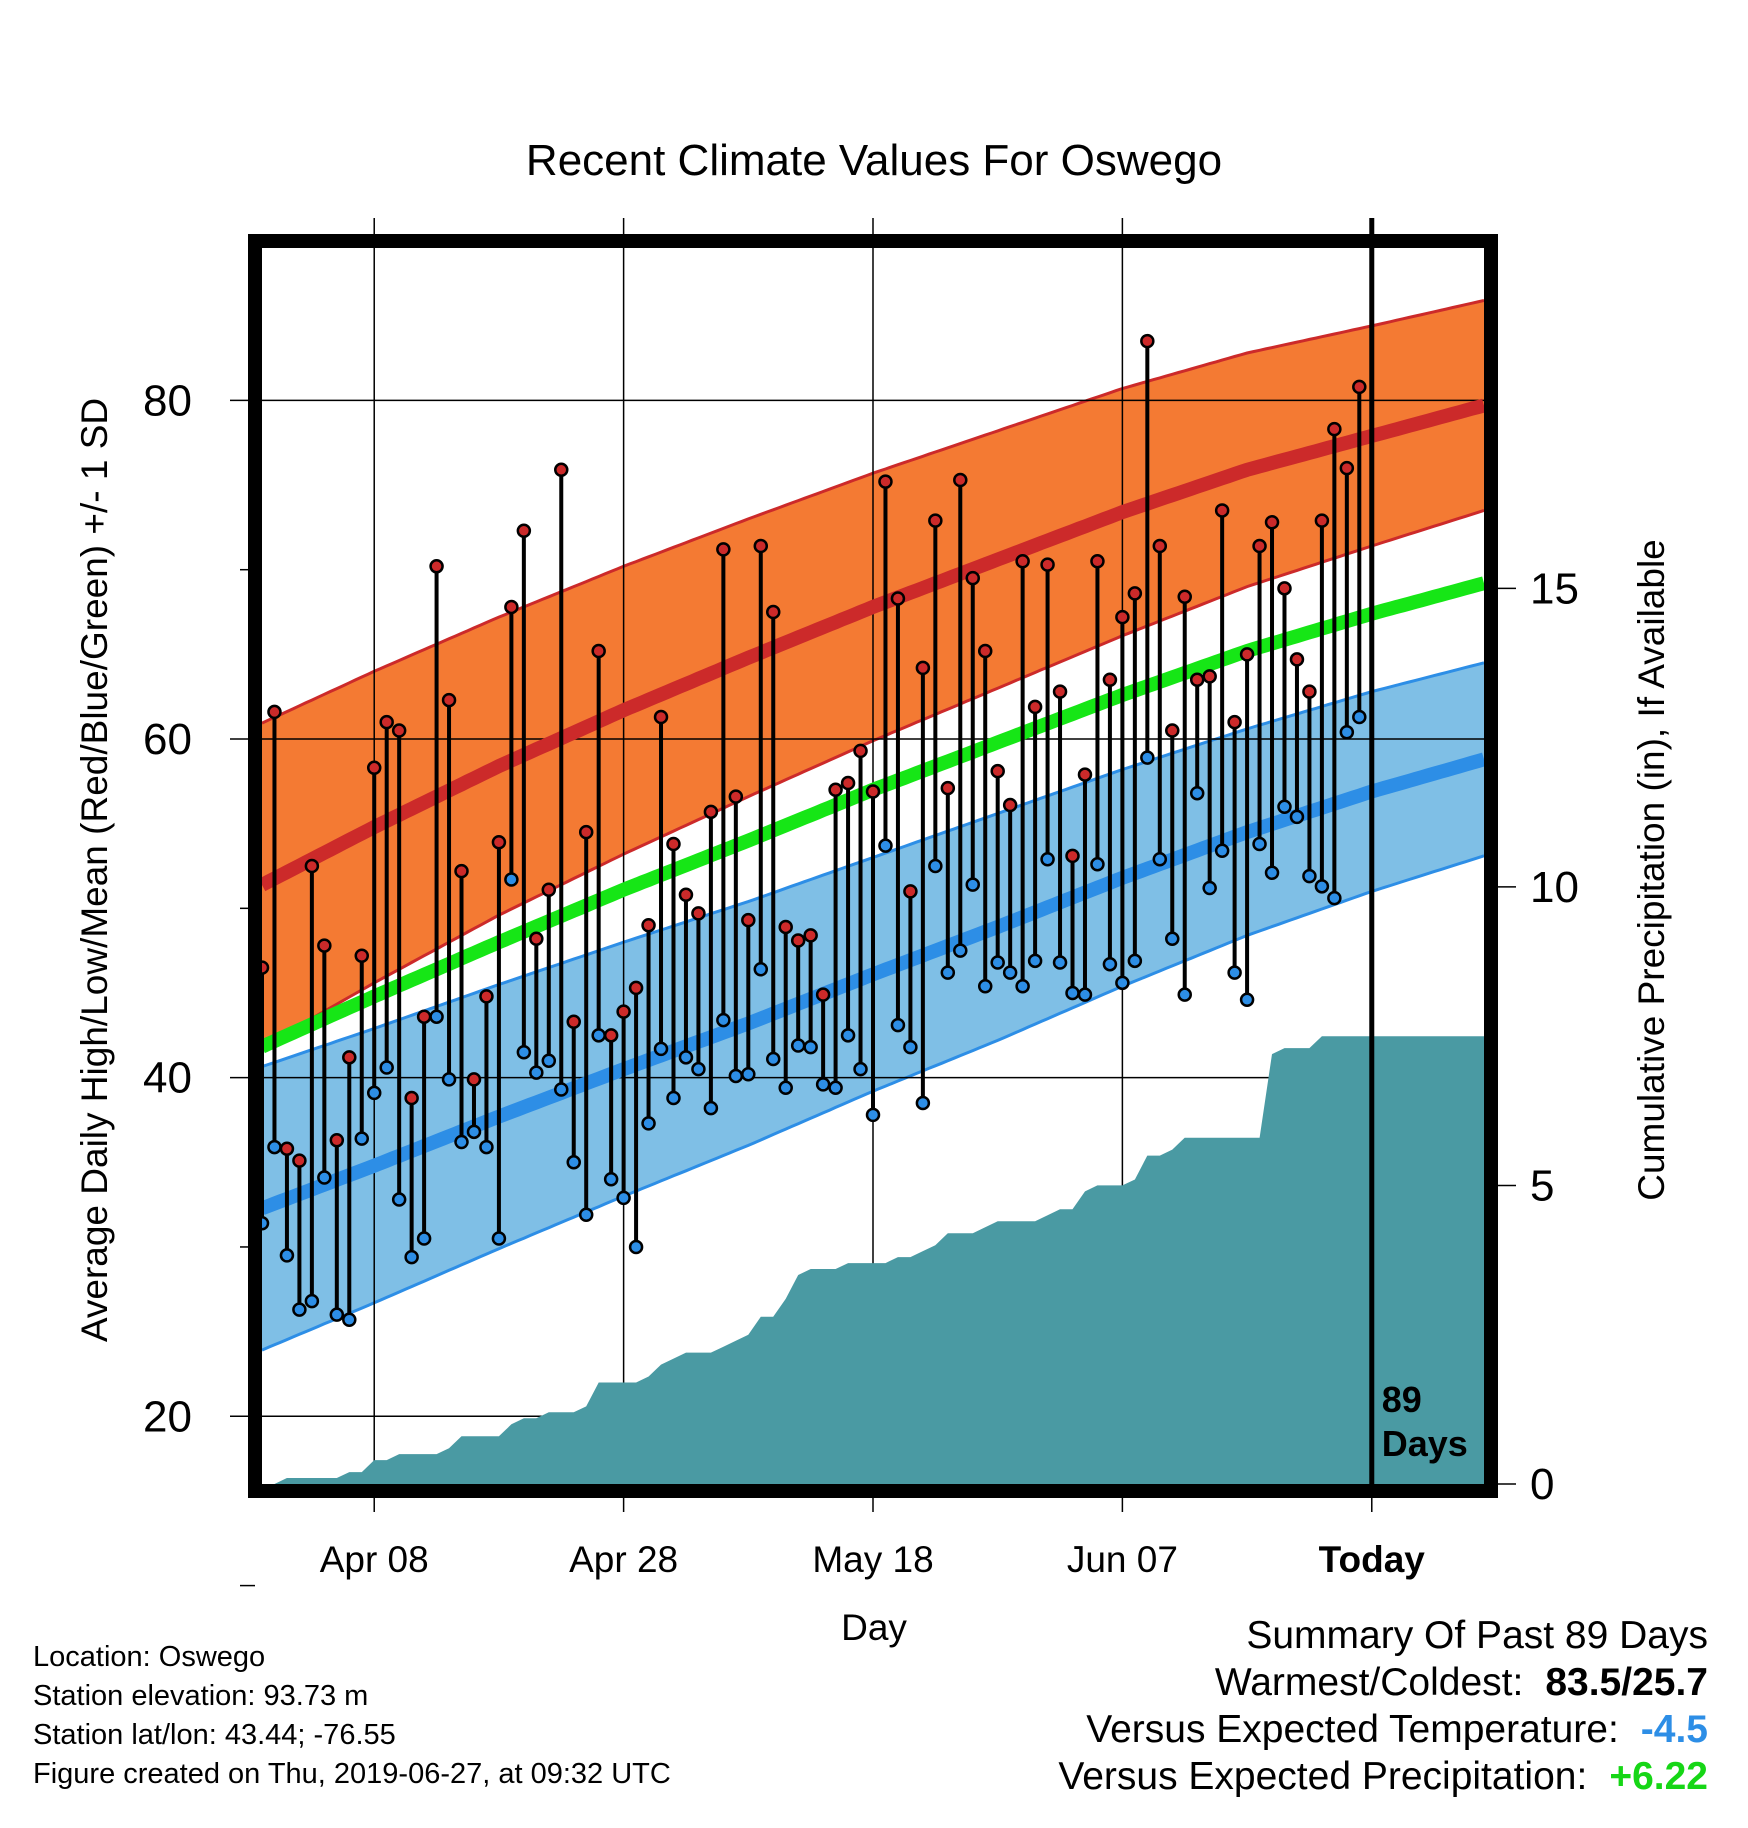 This screenshot has width=1748, height=1828. I want to click on y-tick-label: 80, so click(167, 400).